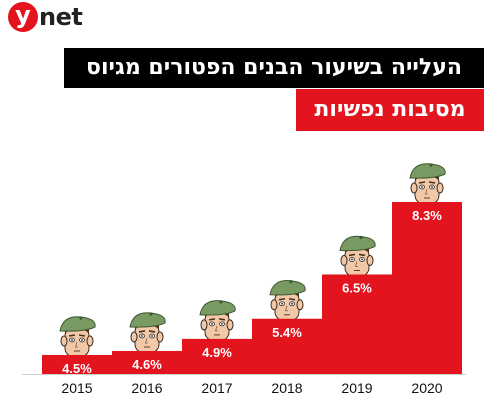 The image size is (490, 408). I want to click on bar-value-label: 4.9%, so click(217, 352).